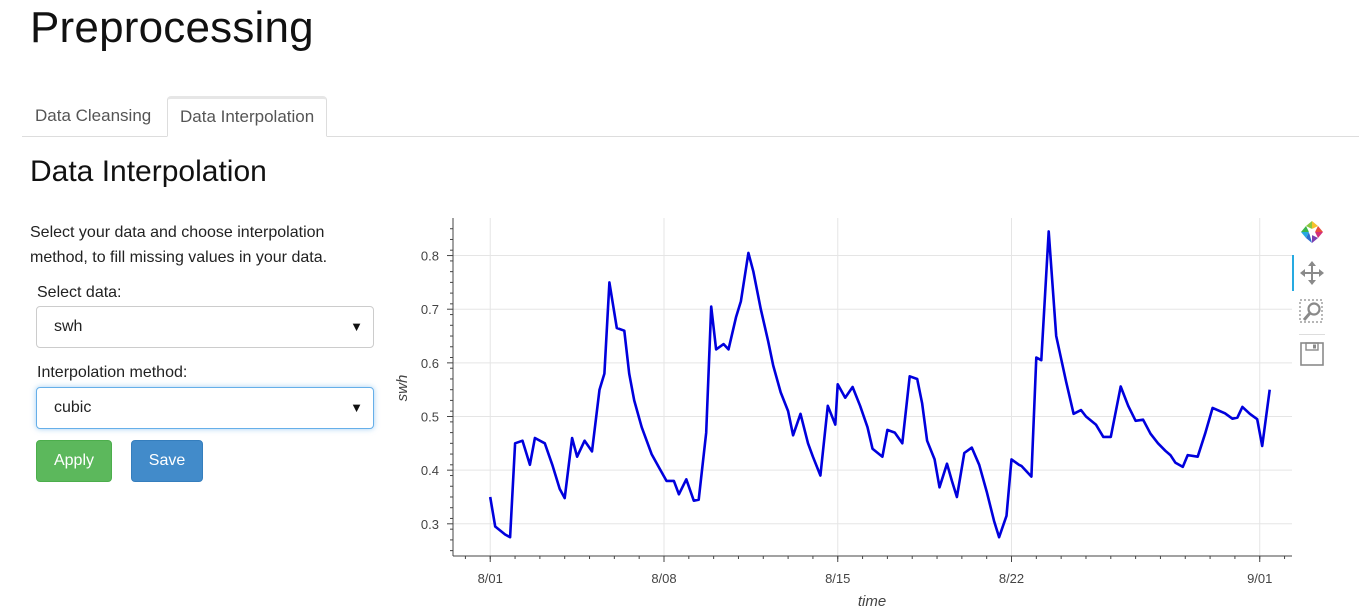 Image resolution: width=1359 pixels, height=606 pixels. What do you see at coordinates (430, 309) in the screenshot?
I see `y-tick-label: 0.7` at bounding box center [430, 309].